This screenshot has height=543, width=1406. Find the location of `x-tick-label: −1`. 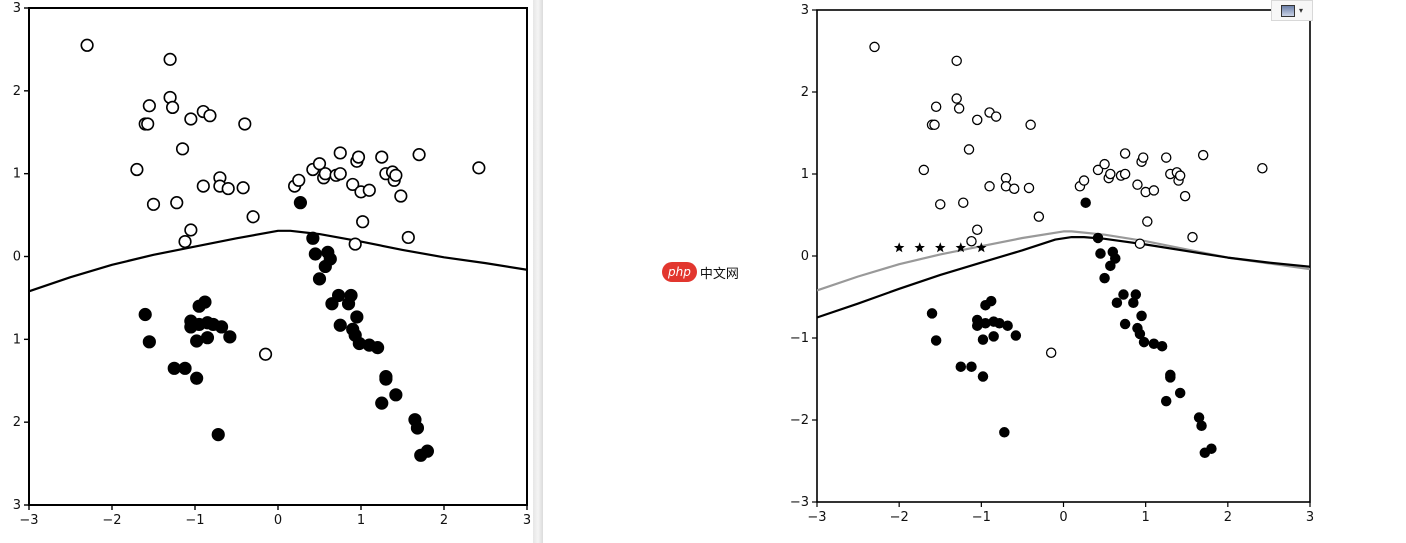

x-tick-label: −1 is located at coordinates (194, 520).